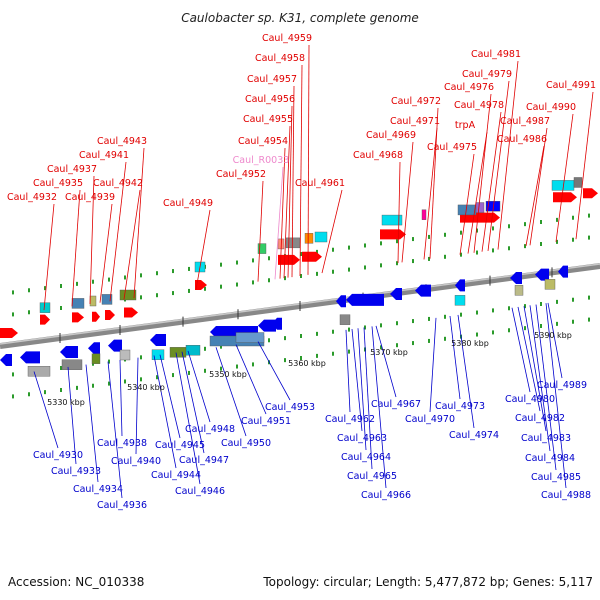 The image size is (600, 600). Describe the element at coordinates (66, 402) in the screenshot. I see `scale-label: 5330 kbp` at that location.